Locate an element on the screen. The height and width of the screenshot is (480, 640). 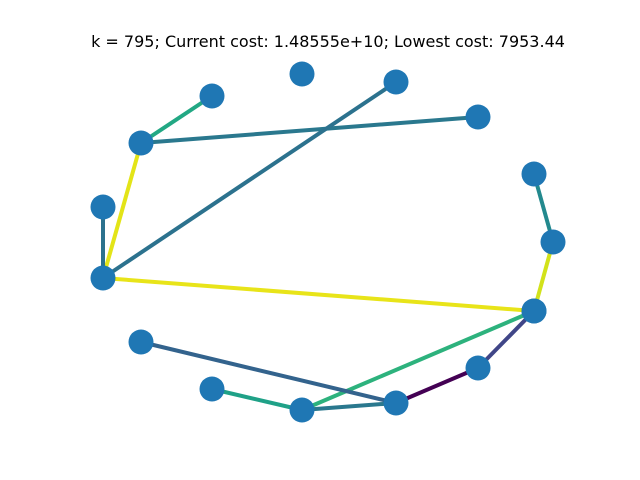
edge-n15-n16 is located at coordinates (349, 406).